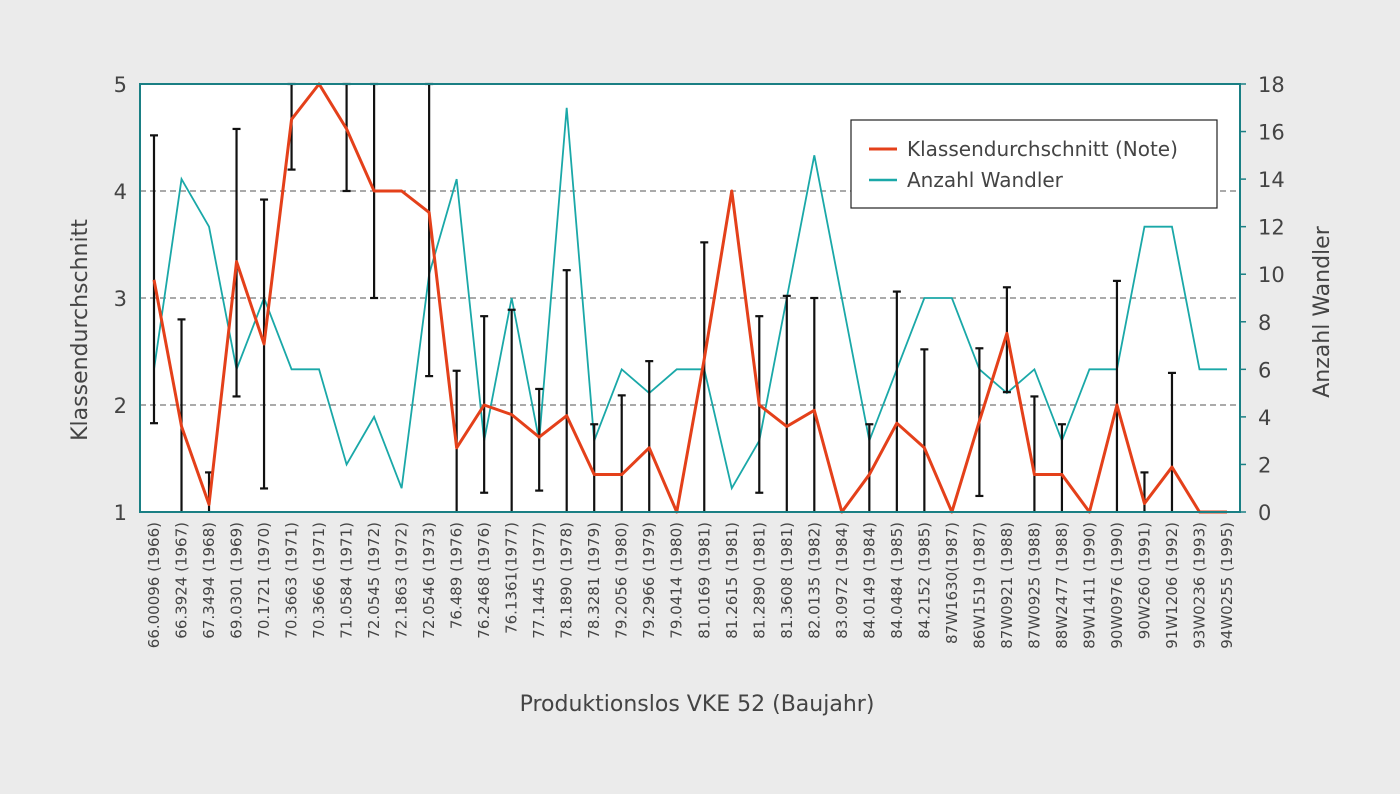  I want to click on x-tick-label: 87W0925 (1988), so click(1034, 585).